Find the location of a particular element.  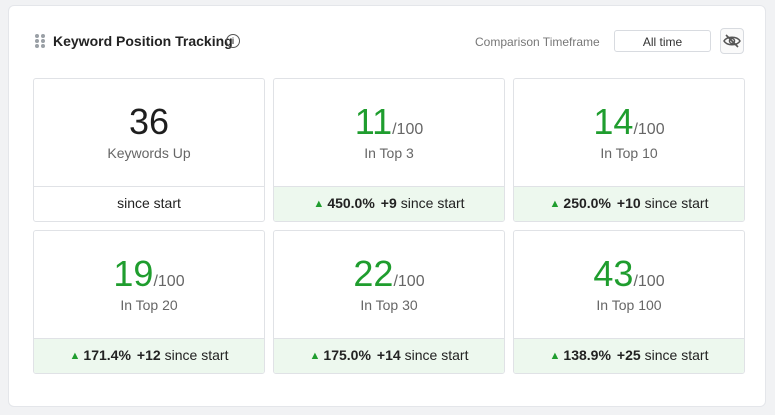

change-delta: +10 is located at coordinates (628, 203).